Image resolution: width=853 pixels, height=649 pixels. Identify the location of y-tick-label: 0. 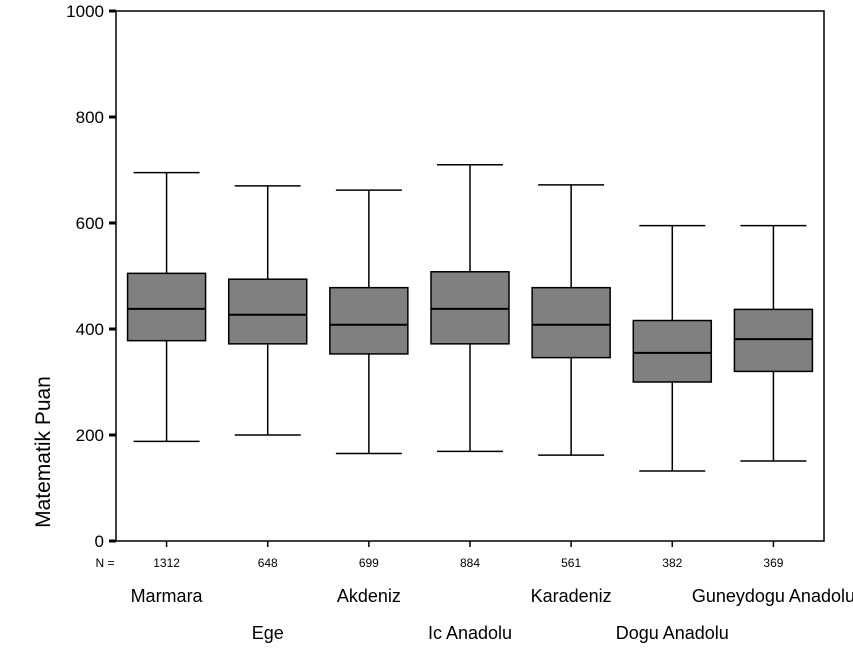
(99, 541).